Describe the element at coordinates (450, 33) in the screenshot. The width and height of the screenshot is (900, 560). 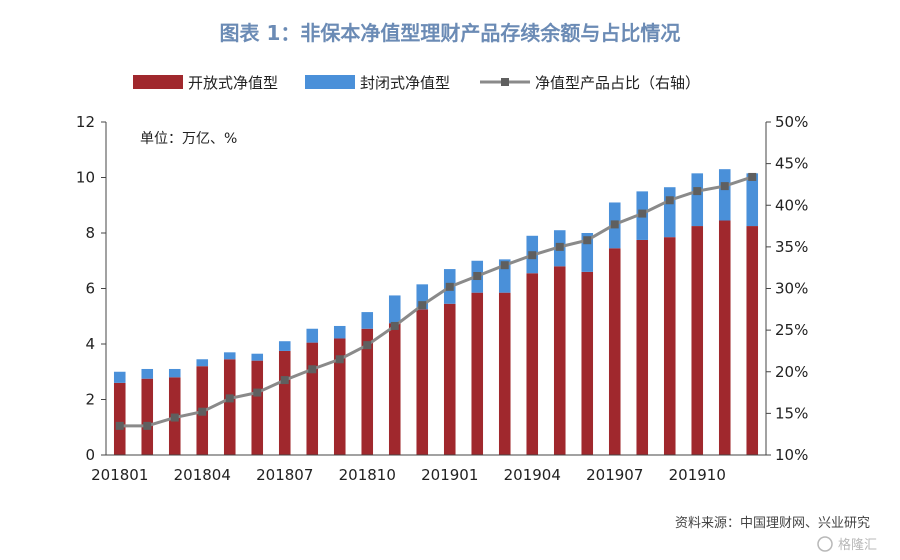
I see `chart-title: 图表 1：非保本净值型理财产品存续余额与占比情况` at that location.